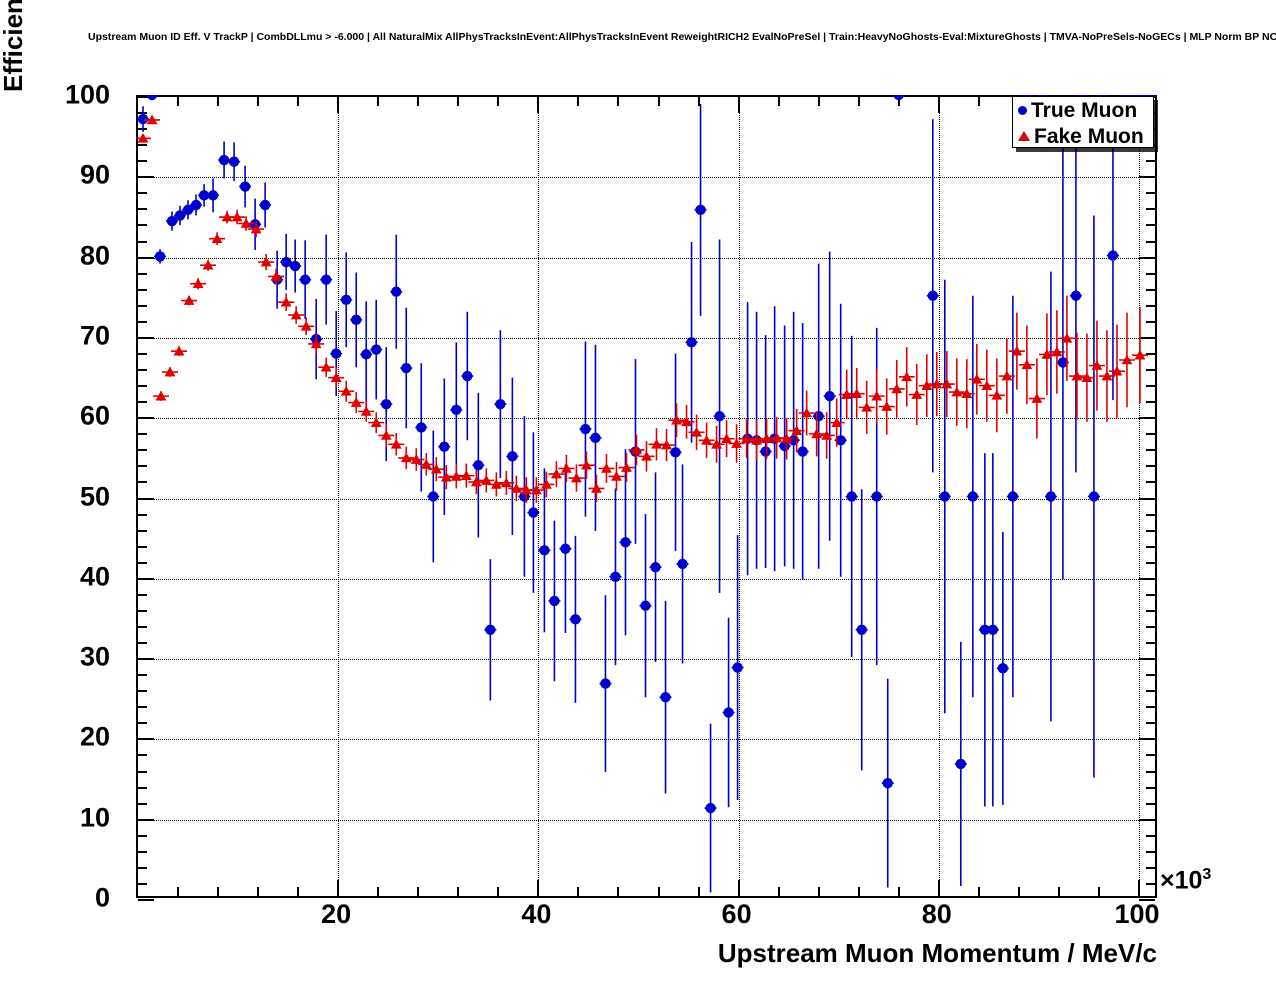  Describe the element at coordinates (936, 914) in the screenshot. I see `x-axis-tick-label: 80` at that location.